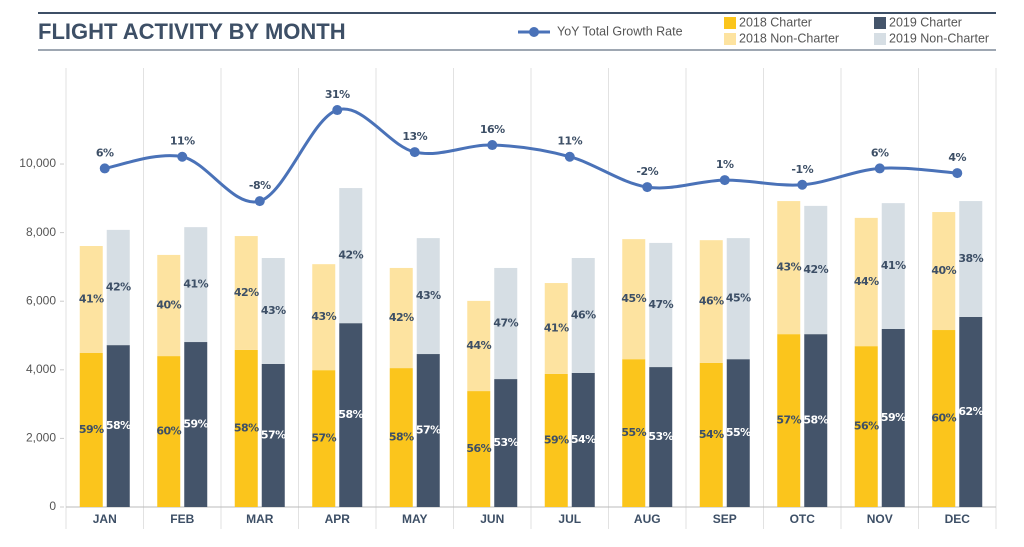 The image size is (1024, 547). Describe the element at coordinates (647, 519) in the screenshot. I see `x-tick-label: AUG` at that location.